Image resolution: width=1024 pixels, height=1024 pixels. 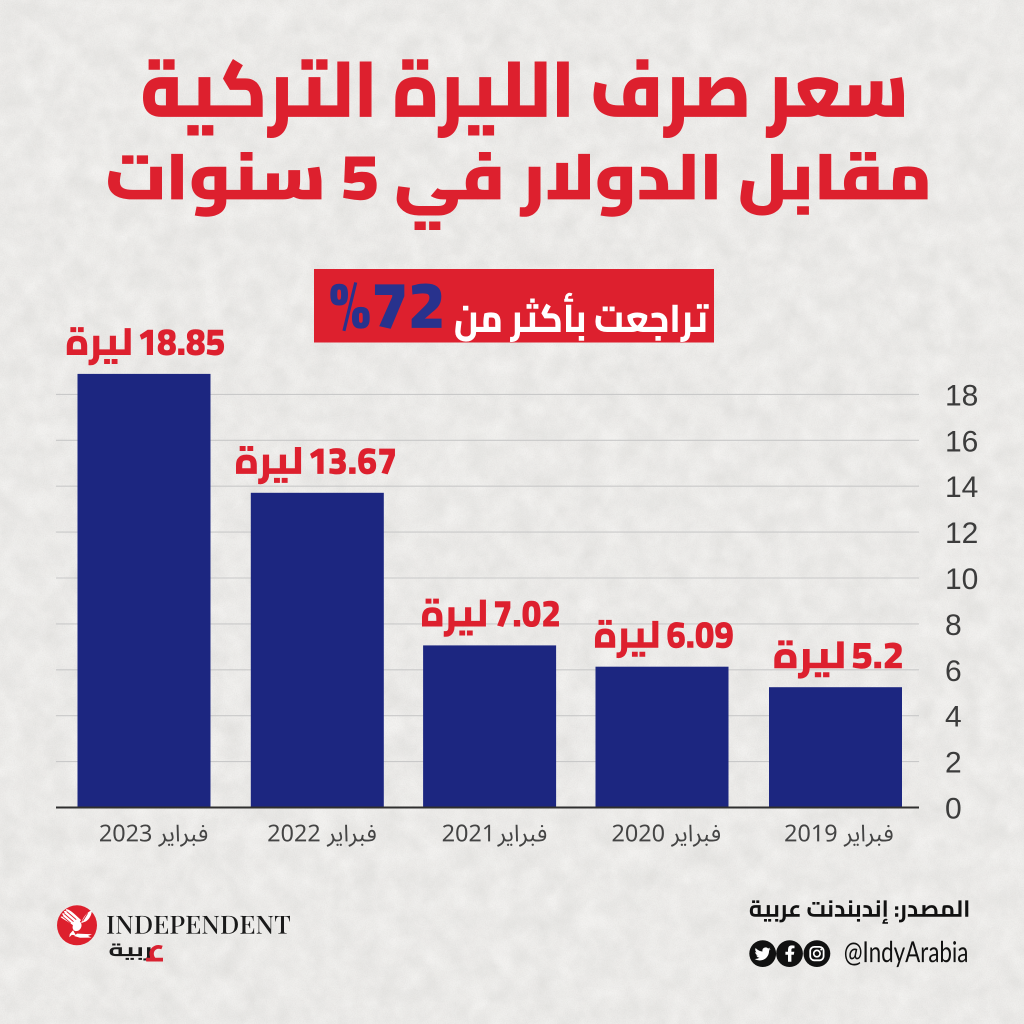 What do you see at coordinates (961, 487) in the screenshot?
I see `svg-text: 14` at bounding box center [961, 487].